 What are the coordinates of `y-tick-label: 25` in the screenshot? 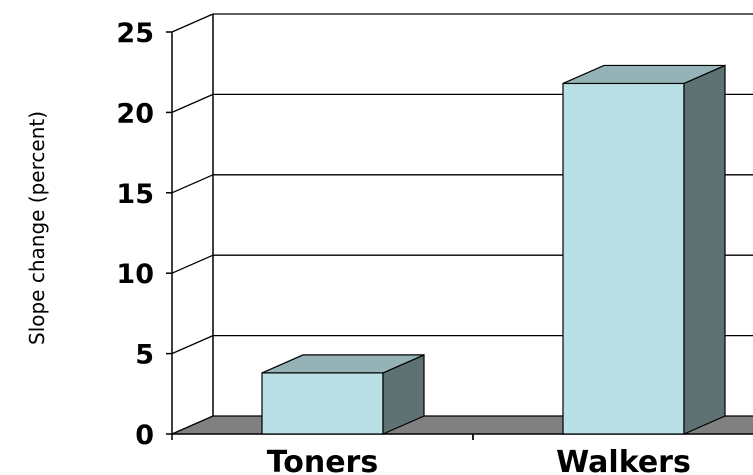 It's located at (135, 33).